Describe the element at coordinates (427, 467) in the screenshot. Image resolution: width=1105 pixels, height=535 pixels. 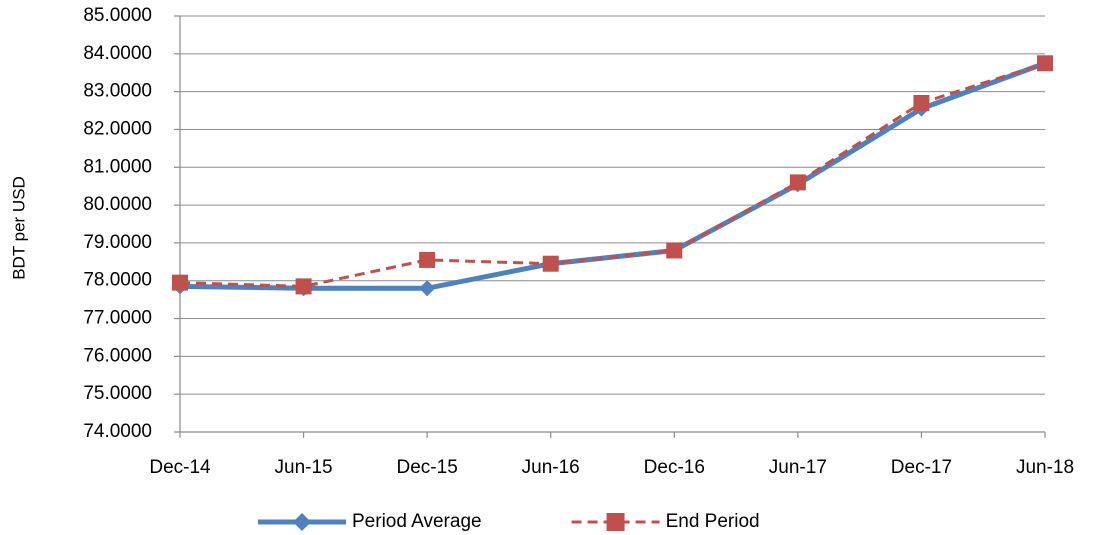
I see `x-tick-label: Dec-15` at that location.